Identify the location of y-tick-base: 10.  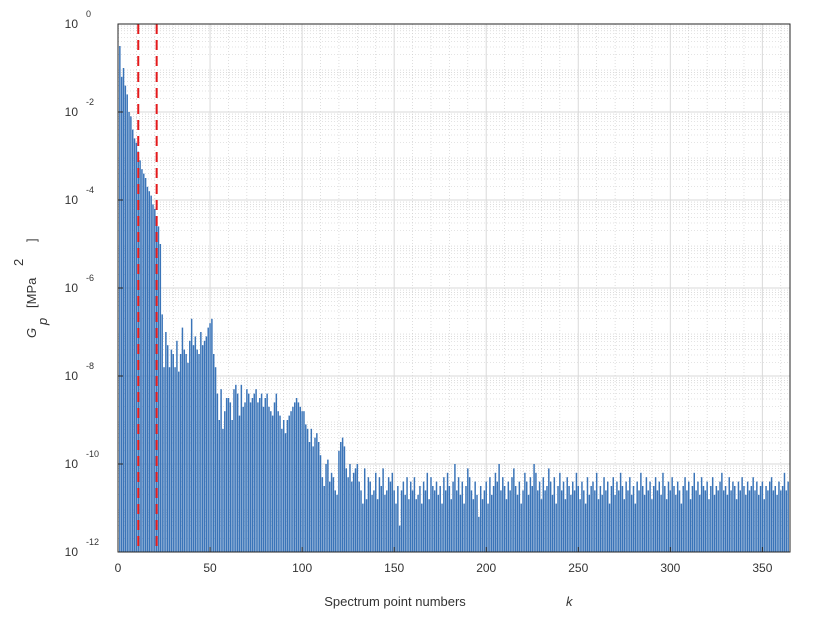
(72, 376).